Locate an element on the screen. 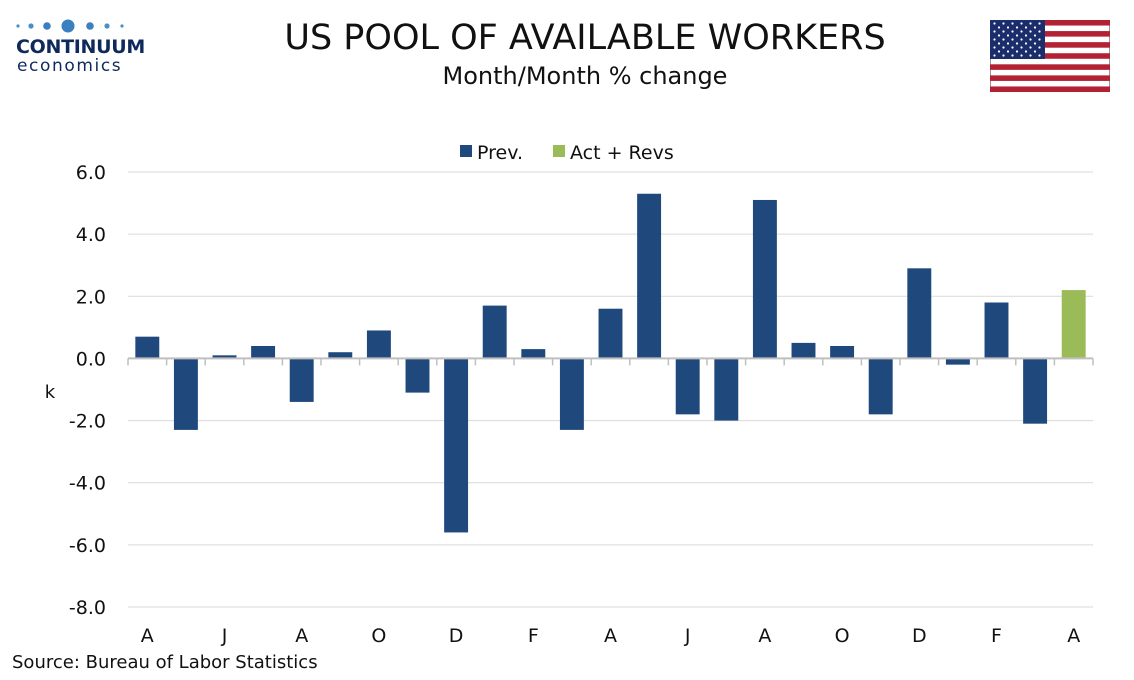 Image resolution: width=1134 pixels, height=680 pixels. us-flag-icon is located at coordinates (1050, 56).